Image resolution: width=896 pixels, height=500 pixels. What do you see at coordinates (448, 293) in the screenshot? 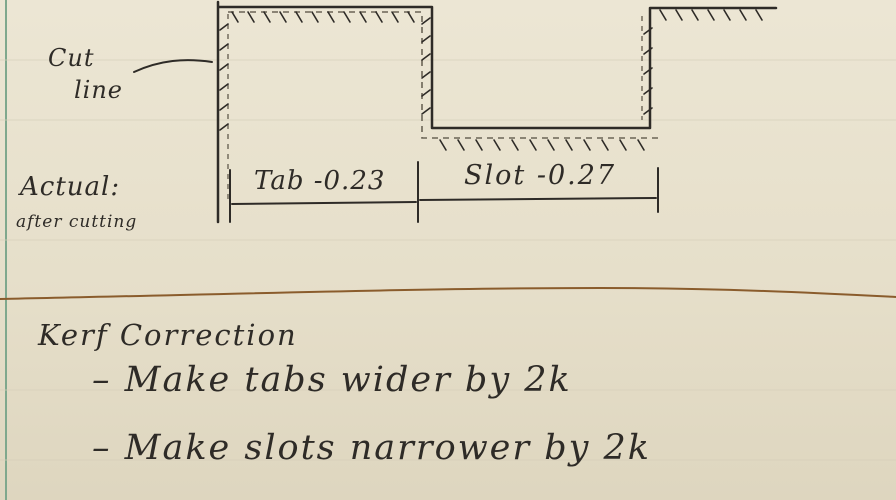
I see `section-divider` at bounding box center [448, 293].